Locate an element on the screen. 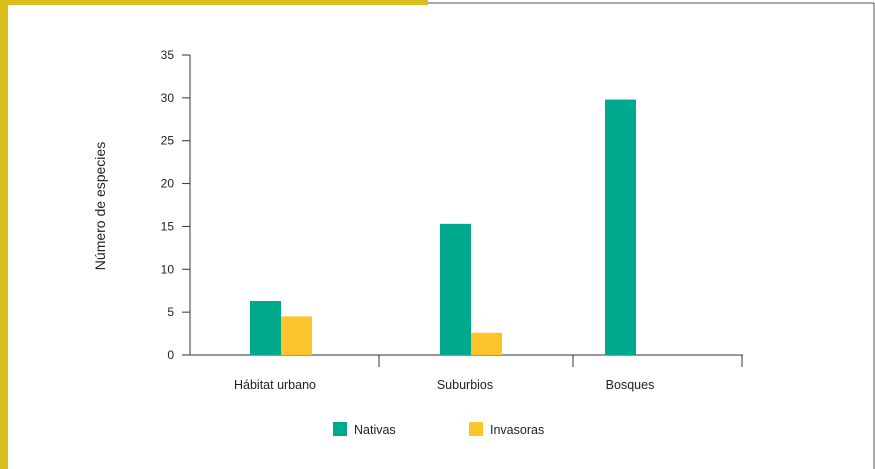 The width and height of the screenshot is (875, 469). x-tick-label: Hábitat urbano is located at coordinates (275, 385).